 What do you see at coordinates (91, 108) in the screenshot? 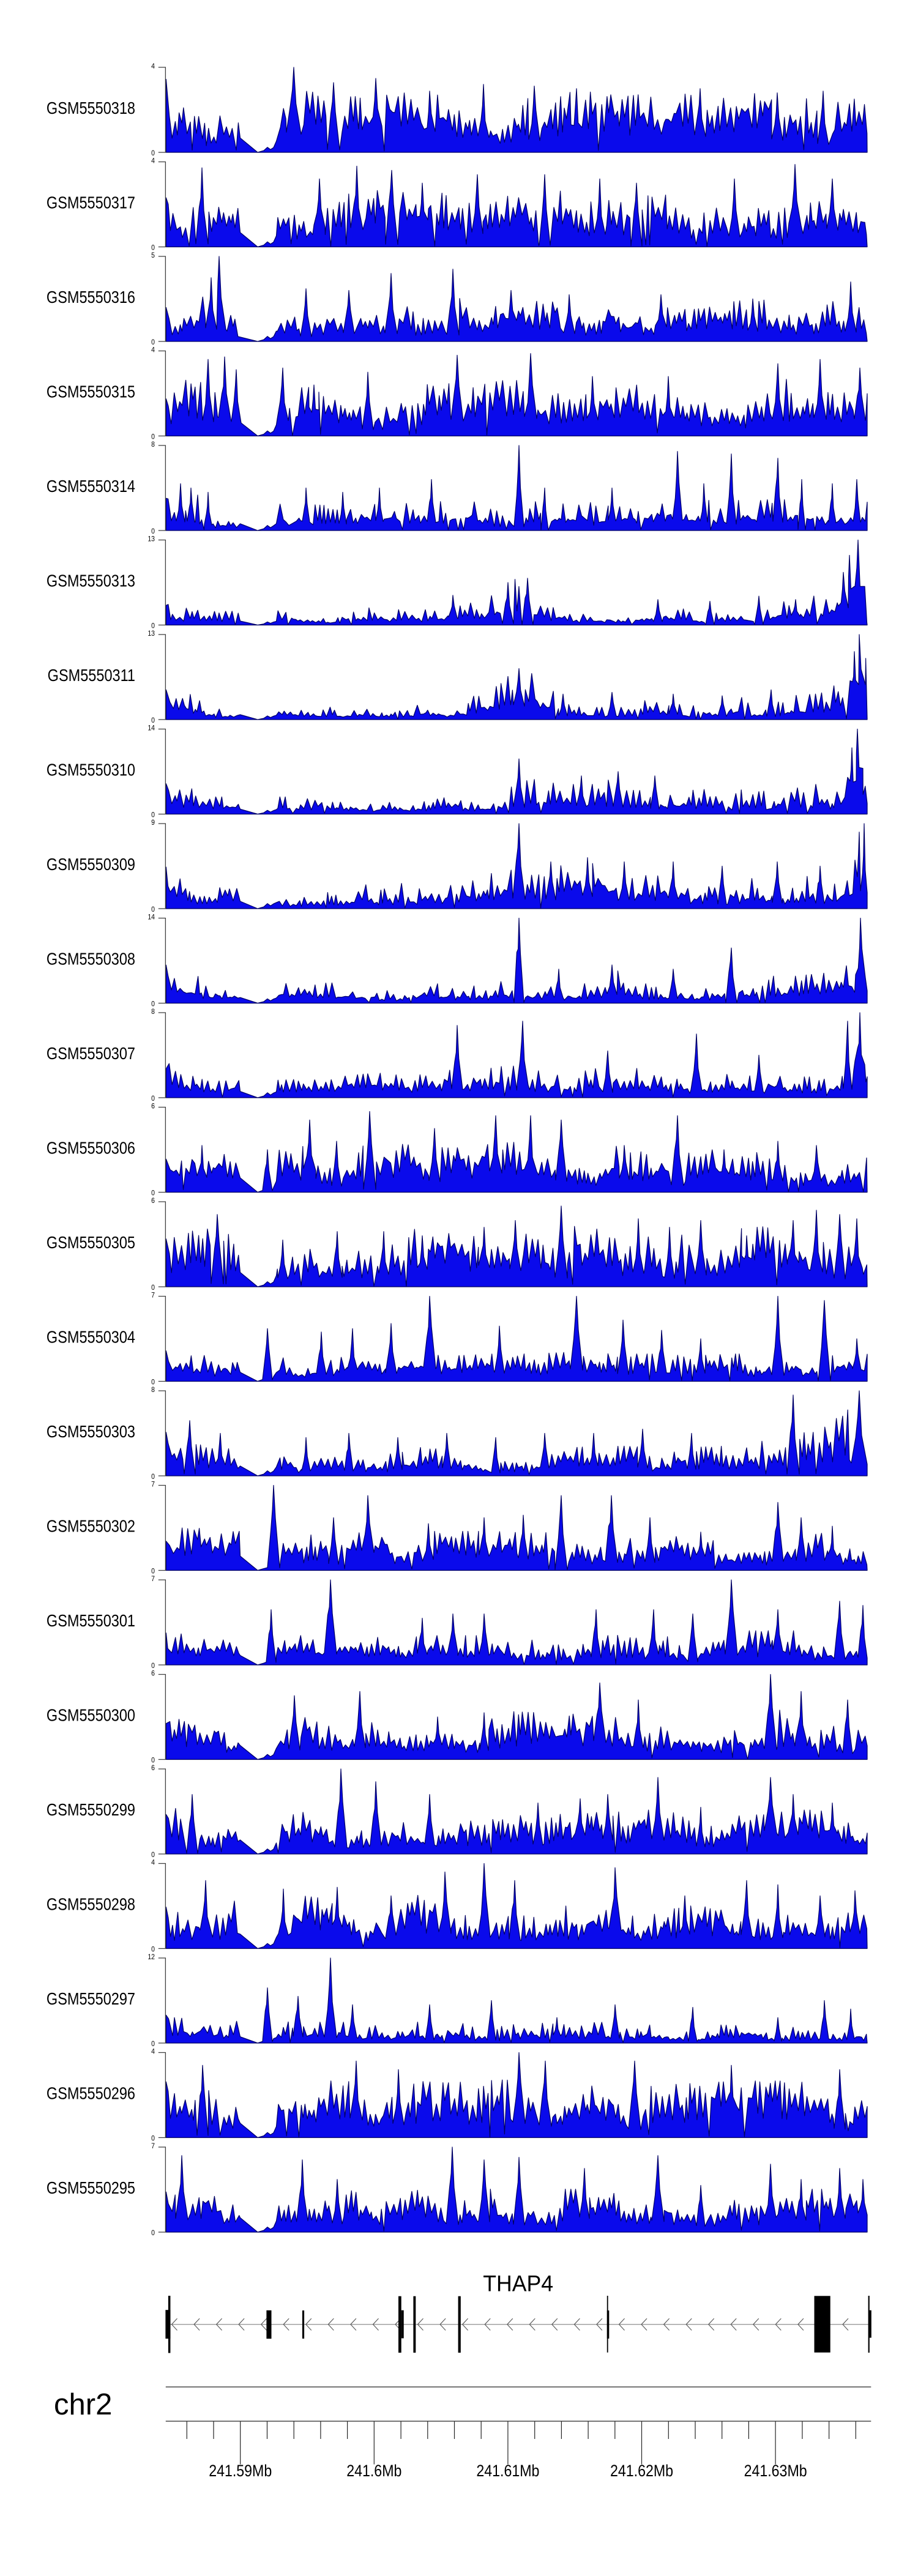
I see `svg-text: GSM5550318` at bounding box center [91, 108].